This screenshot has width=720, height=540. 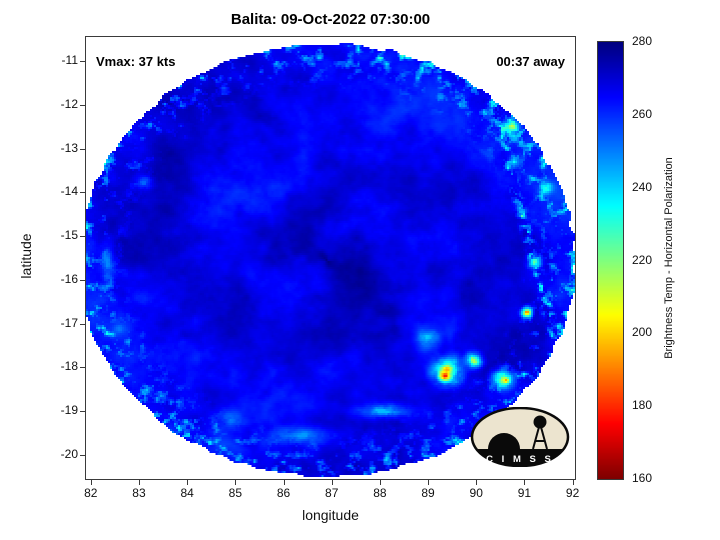 I want to click on x-tick-label: 84, so click(x=187, y=493).